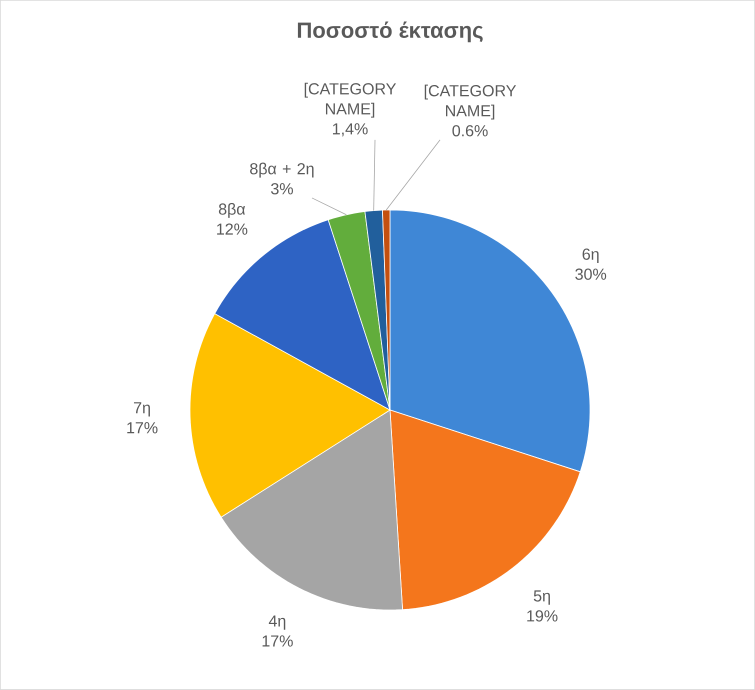 The width and height of the screenshot is (755, 690). I want to click on slice-label: 4η, so click(277, 622).